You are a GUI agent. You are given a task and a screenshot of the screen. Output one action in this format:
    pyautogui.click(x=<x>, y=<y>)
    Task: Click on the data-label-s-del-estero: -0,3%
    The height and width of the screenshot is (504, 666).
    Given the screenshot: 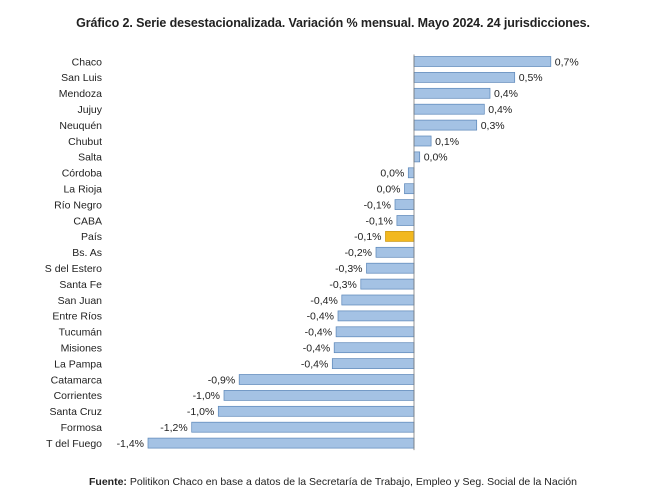 What is the action you would take?
    pyautogui.click(x=348, y=269)
    